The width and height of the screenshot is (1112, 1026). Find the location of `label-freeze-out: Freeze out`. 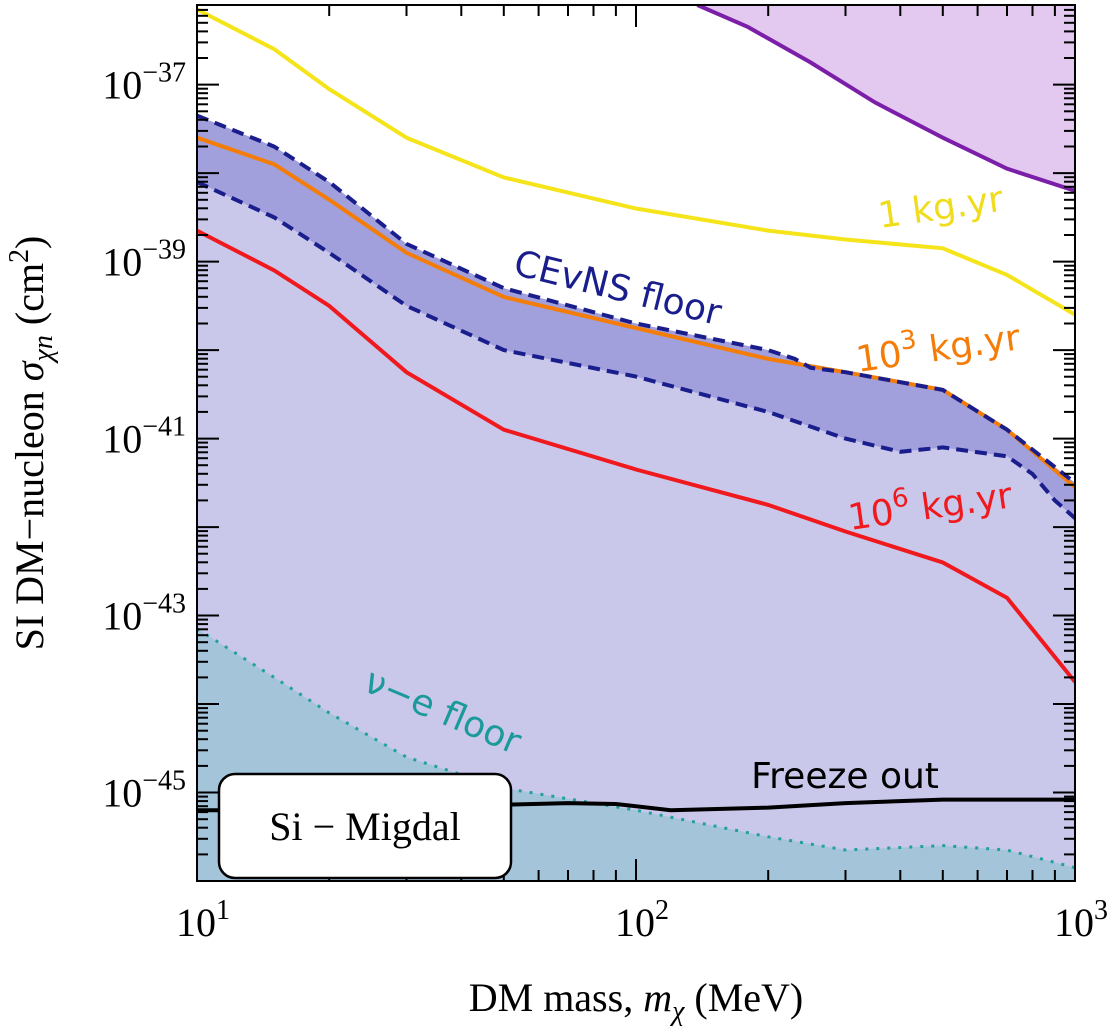

label-freeze-out: Freeze out is located at coordinates (845, 776).